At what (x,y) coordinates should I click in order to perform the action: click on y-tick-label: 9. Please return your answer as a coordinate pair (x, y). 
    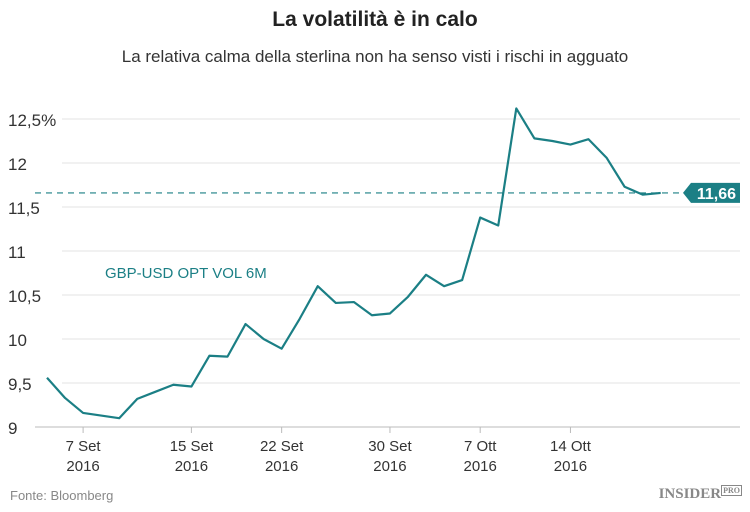
    Looking at the image, I should click on (12, 428).